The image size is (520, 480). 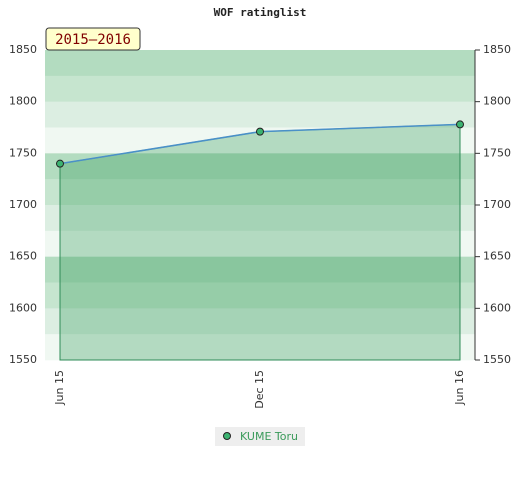 What do you see at coordinates (497, 101) in the screenshot?
I see `y2-tick-label: 1800` at bounding box center [497, 101].